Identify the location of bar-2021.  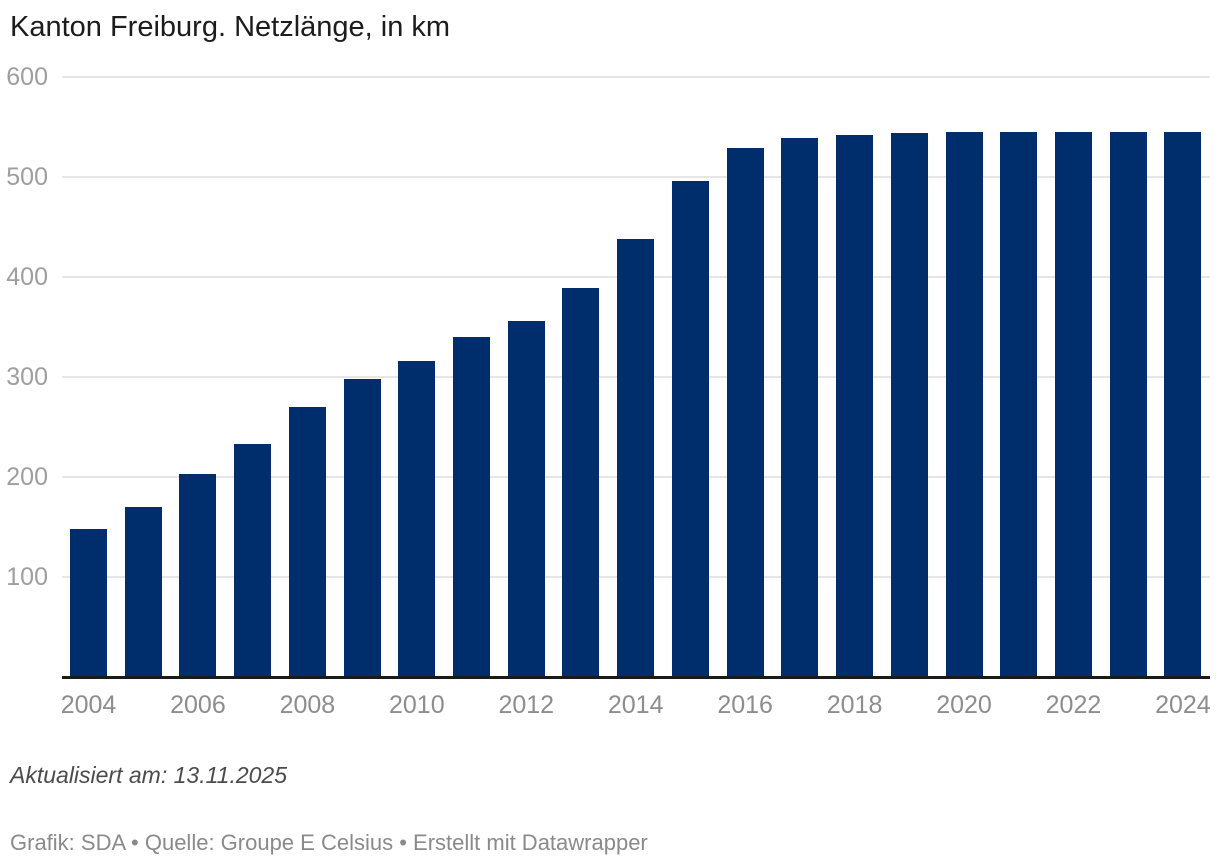
(1019, 404).